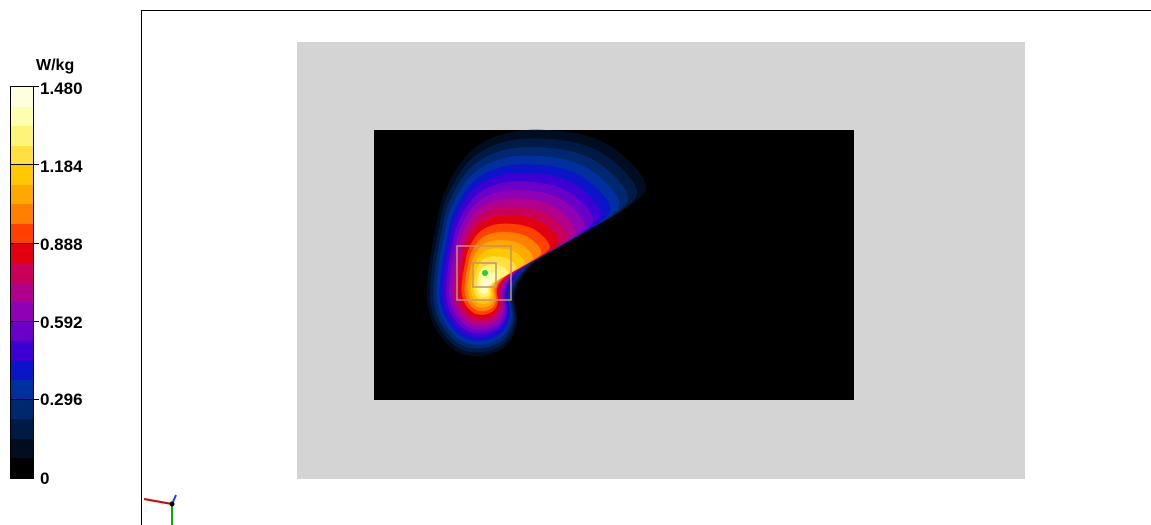  I want to click on legend-tick-label: 1.184, so click(61, 166).